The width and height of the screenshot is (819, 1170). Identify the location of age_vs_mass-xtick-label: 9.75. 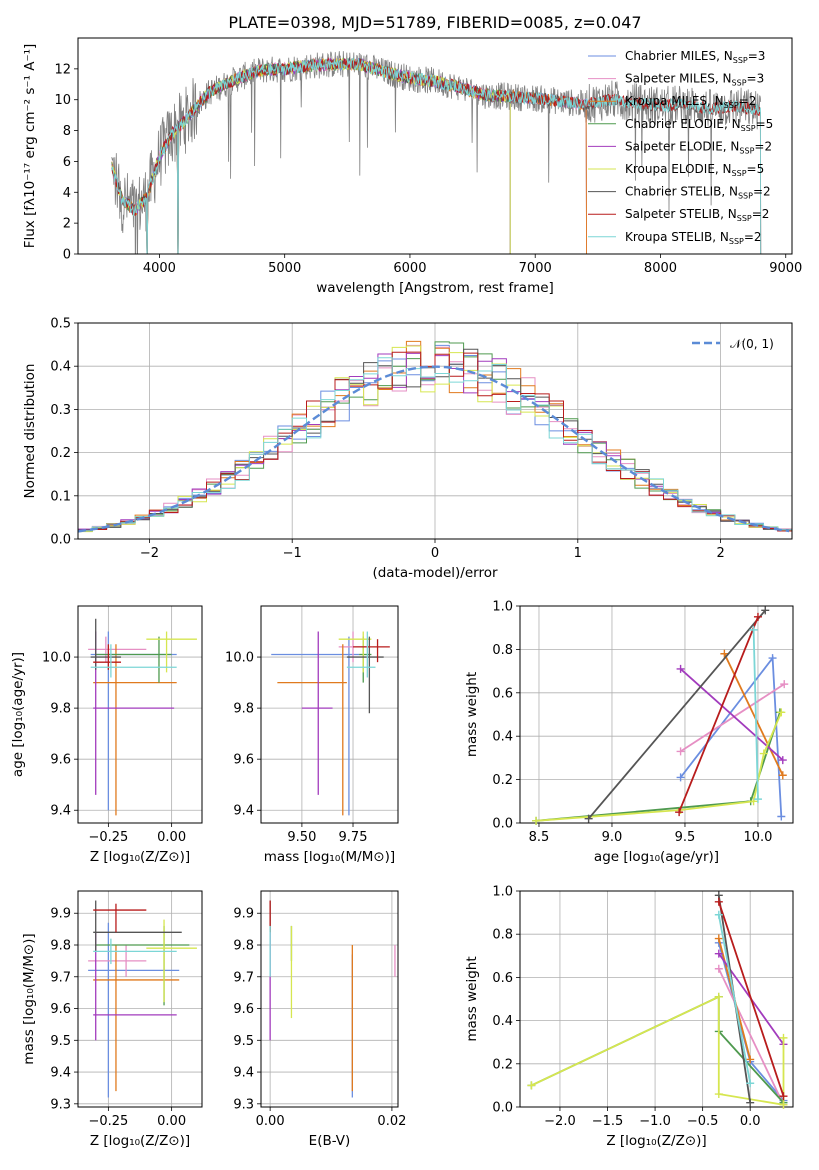
(353, 837).